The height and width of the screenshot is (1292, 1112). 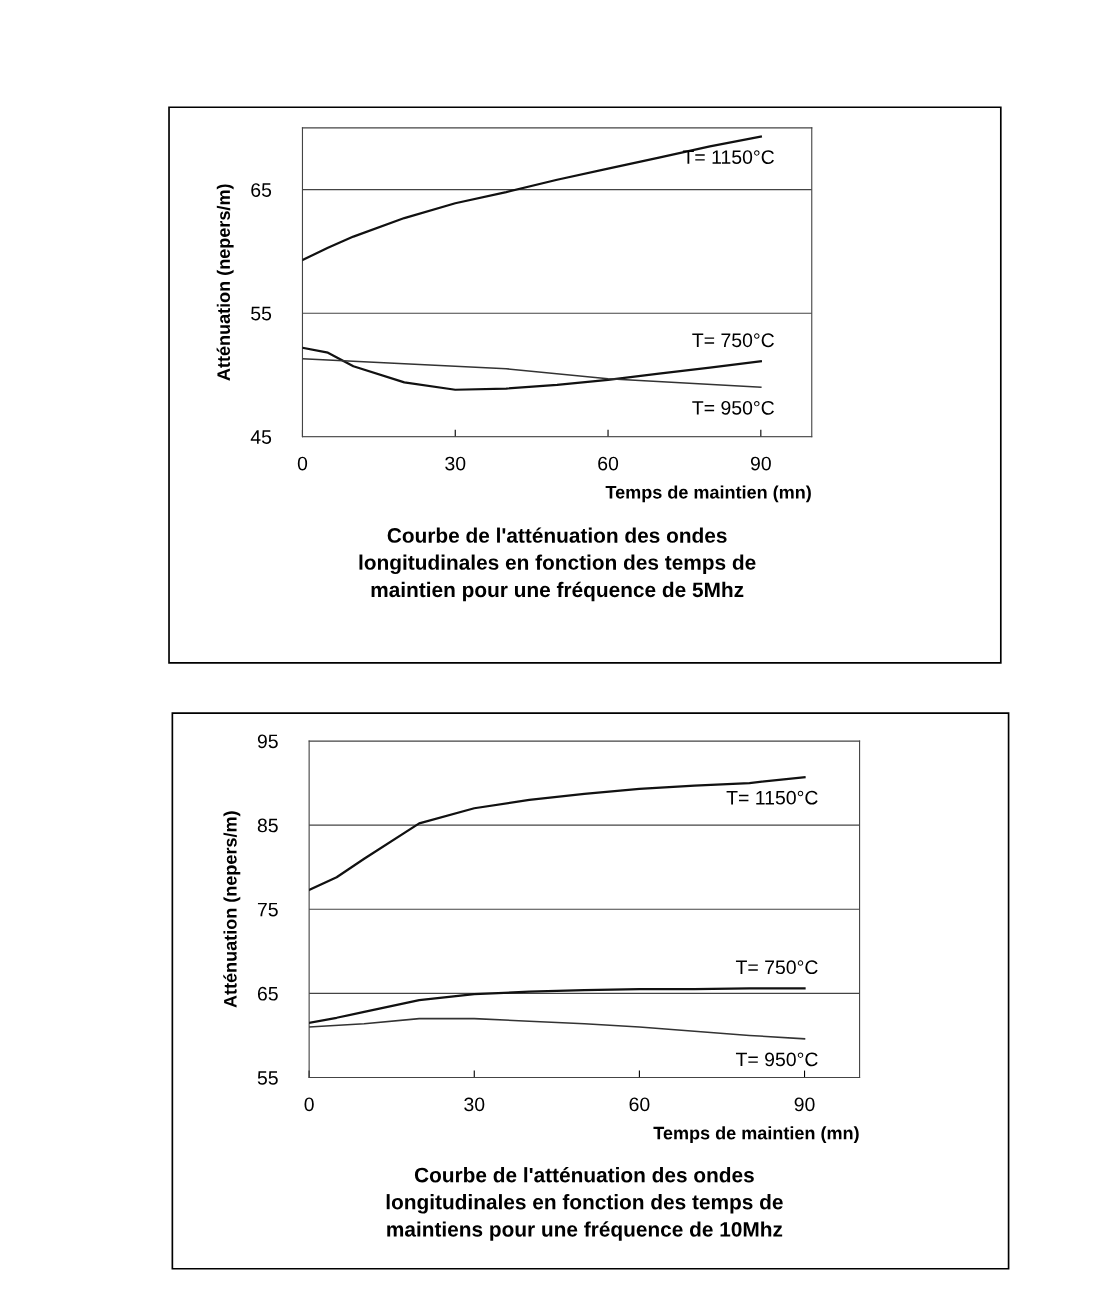 I want to click on text: Courbe de l'atténuation des ondes longitudinales en fonction des temps de maintiens pour une fréquence de 10Mhz, so click(x=584, y=1203).